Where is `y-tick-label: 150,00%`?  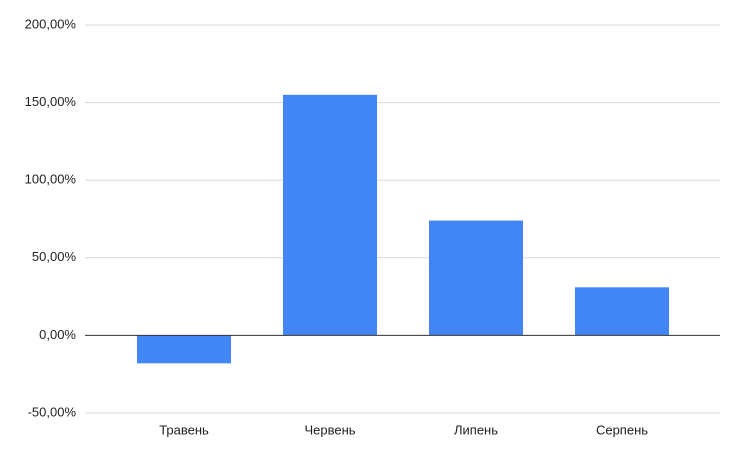 y-tick-label: 150,00% is located at coordinates (51, 101).